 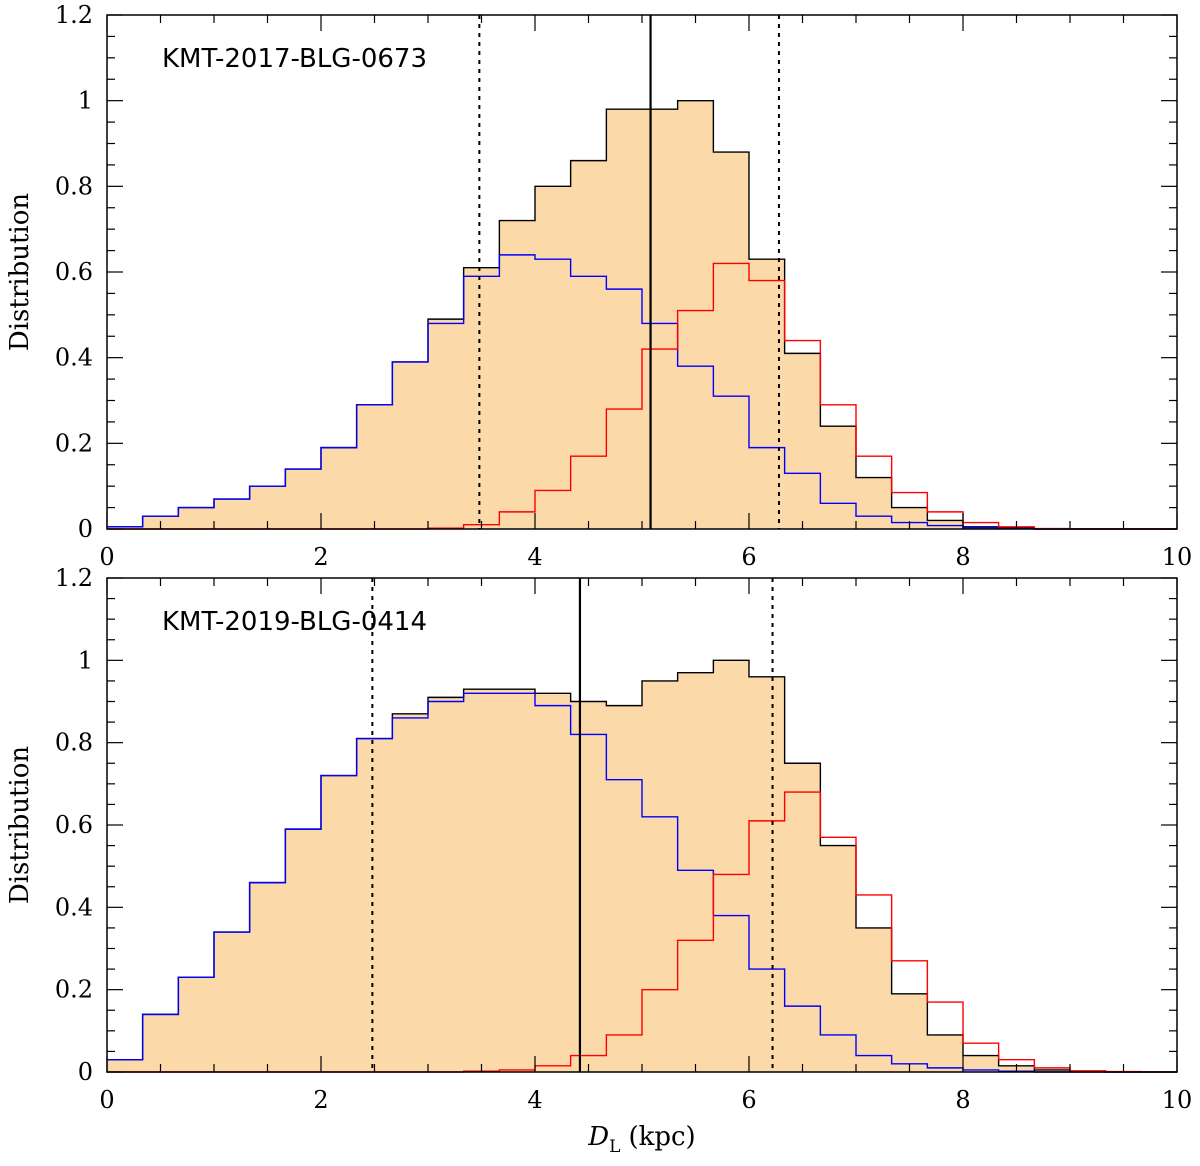 I want to click on x-axis-label-subscript: L, so click(x=614, y=1147).